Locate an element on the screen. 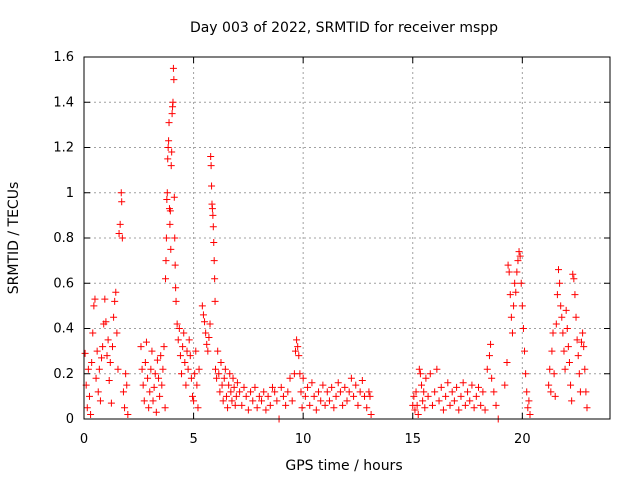 The width and height of the screenshot is (640, 480). x-tick-label: 20 is located at coordinates (522, 439).